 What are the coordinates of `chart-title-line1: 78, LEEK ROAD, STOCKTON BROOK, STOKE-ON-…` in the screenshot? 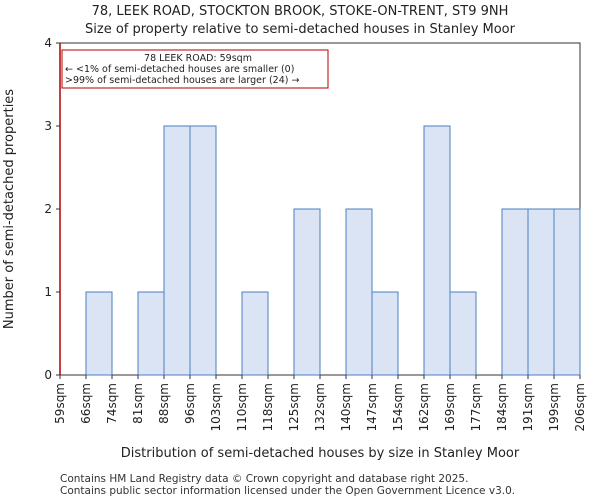 It's located at (300, 11).